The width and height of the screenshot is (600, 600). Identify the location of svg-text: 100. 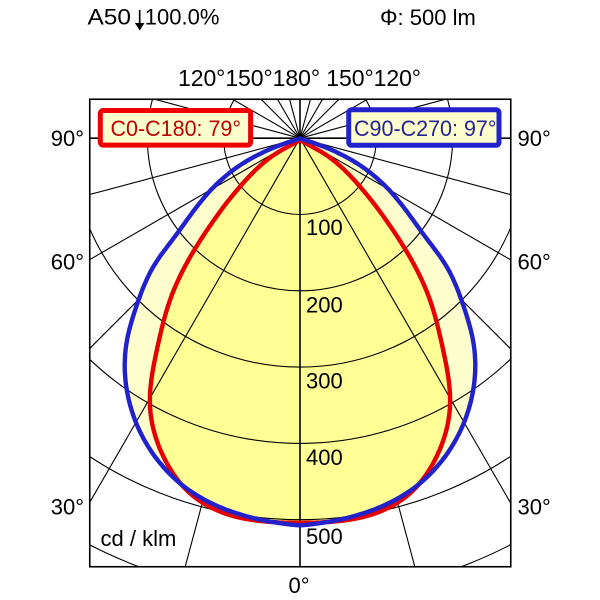
(324, 227).